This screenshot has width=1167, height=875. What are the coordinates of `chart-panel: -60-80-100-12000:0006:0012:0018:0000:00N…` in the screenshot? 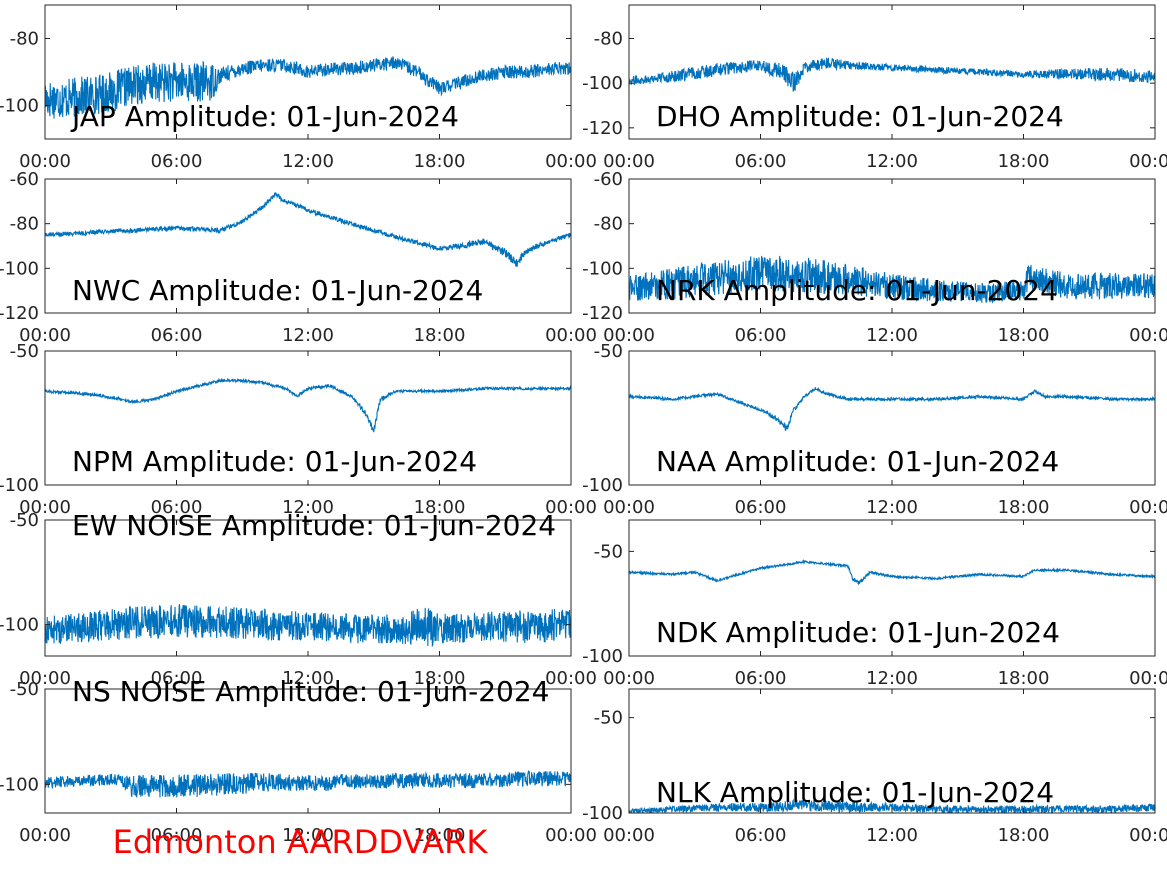 It's located at (874, 257).